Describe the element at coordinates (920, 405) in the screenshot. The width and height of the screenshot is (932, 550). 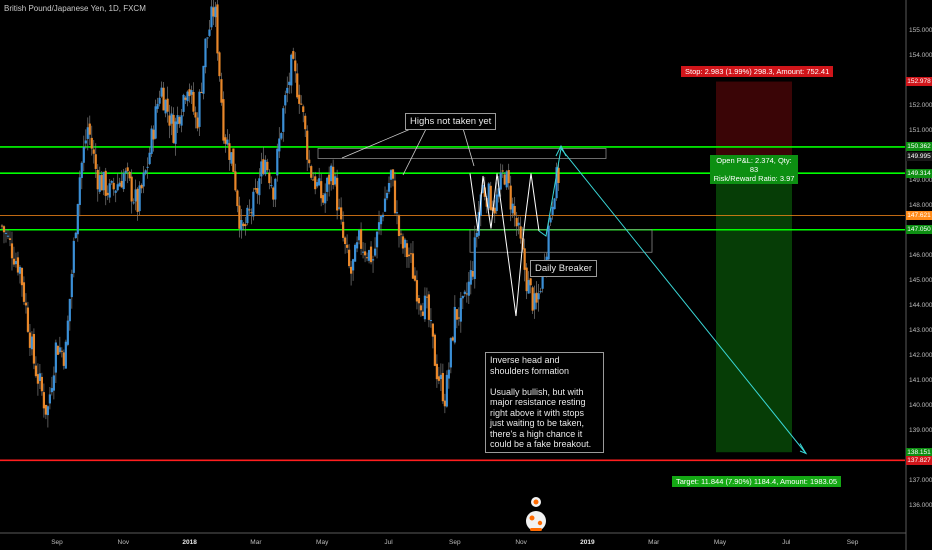
I see `y-tick-label: 140.000` at that location.